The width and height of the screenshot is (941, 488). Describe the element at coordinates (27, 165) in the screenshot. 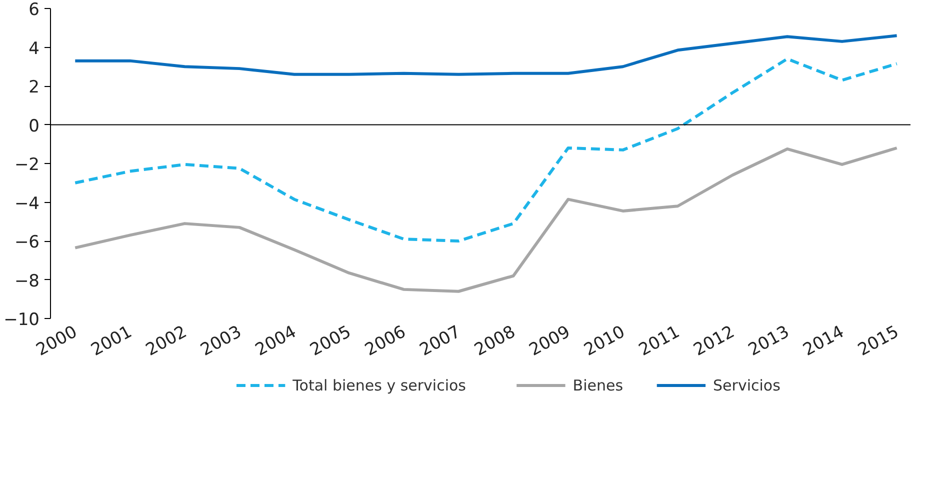

I see `y-tick-label: −2` at that location.